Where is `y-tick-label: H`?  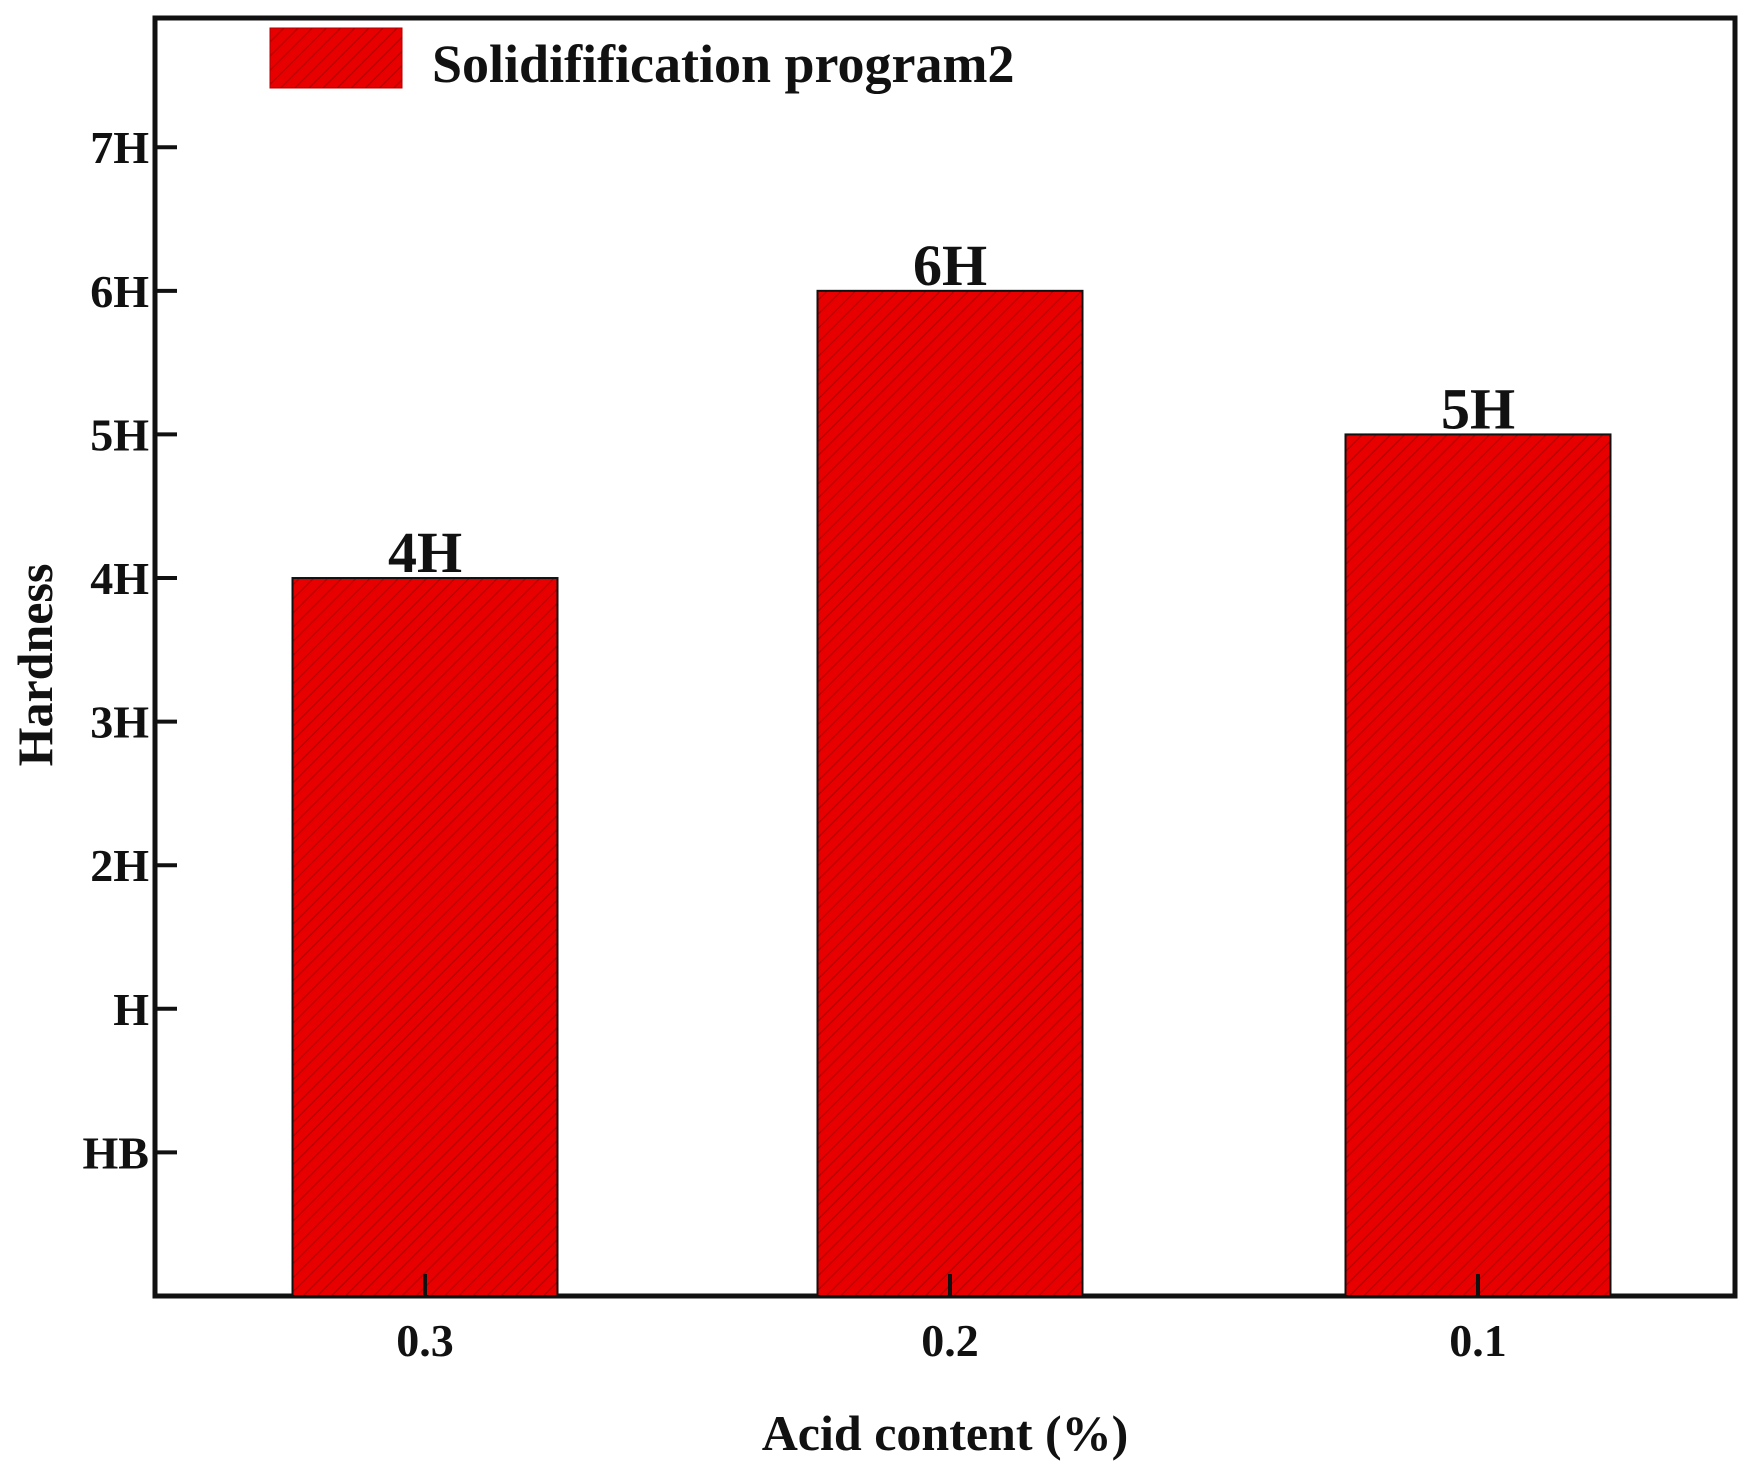
y-tick-label: H is located at coordinates (131, 1009).